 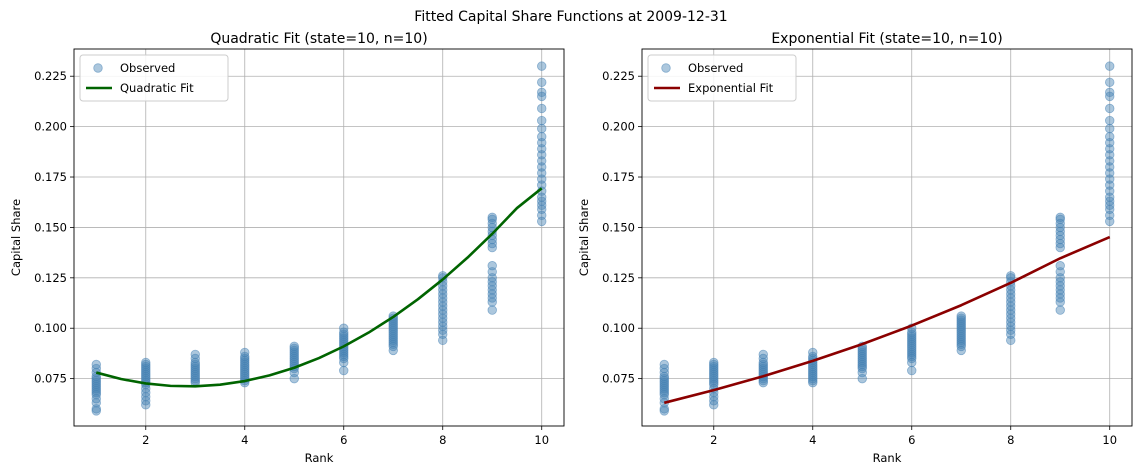 I want to click on legend: Observed Quadratic Fit, so click(x=154, y=78).